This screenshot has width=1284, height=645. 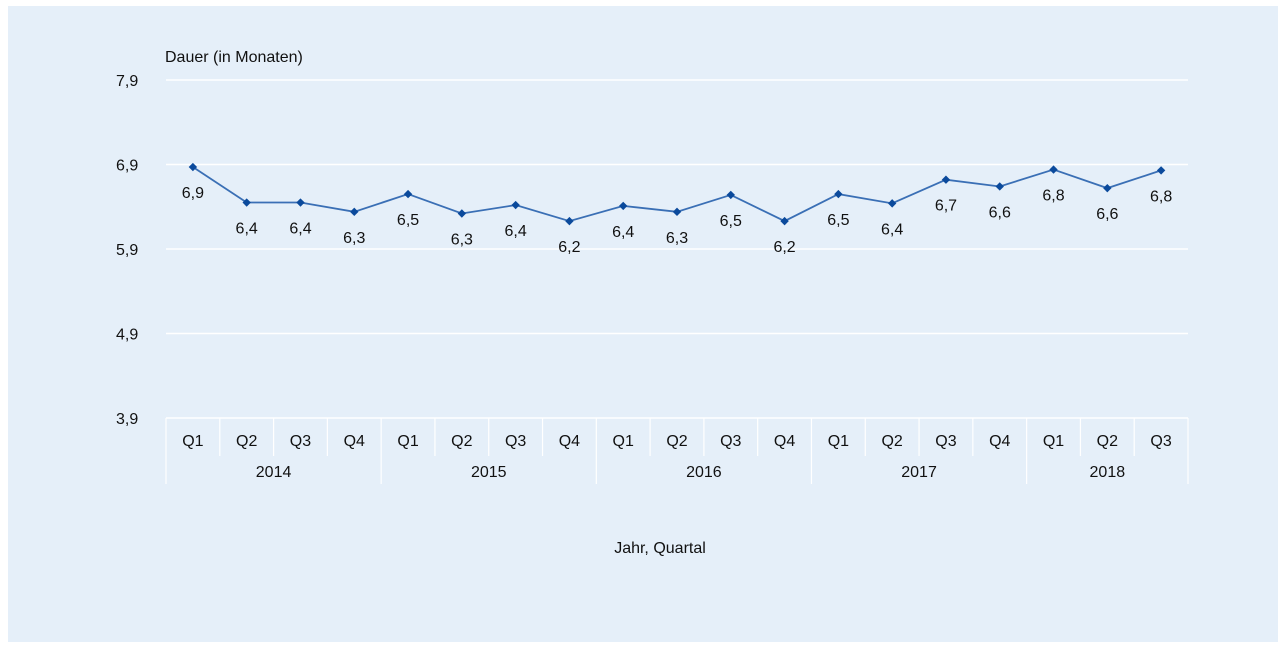 I want to click on y-axis-ticks: 3,9 4,9 5,9 6,9 7,9, so click(x=127, y=250).